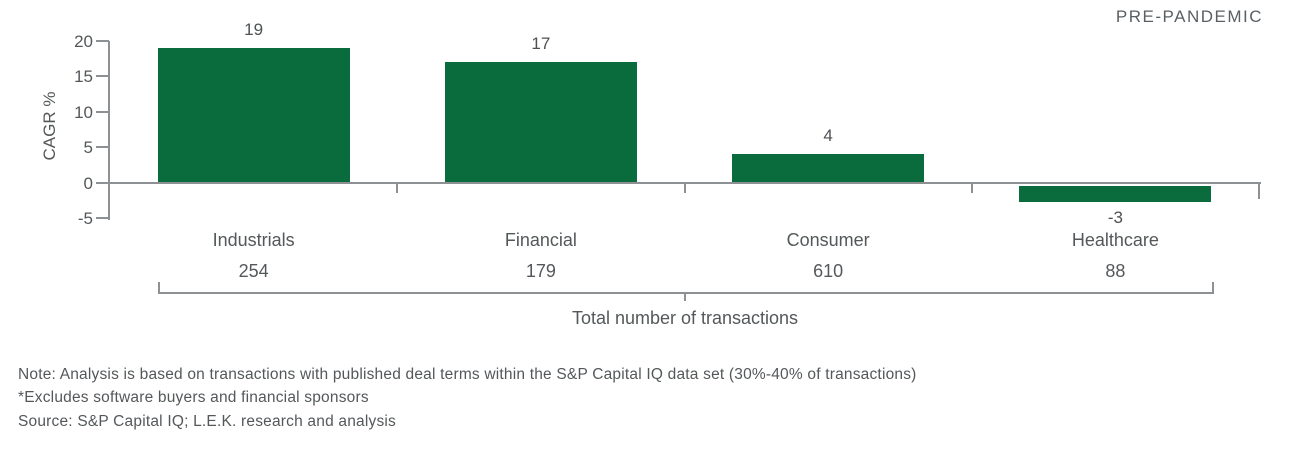 The image size is (1300, 453). What do you see at coordinates (88, 147) in the screenshot?
I see `y-tick-label: 5` at bounding box center [88, 147].